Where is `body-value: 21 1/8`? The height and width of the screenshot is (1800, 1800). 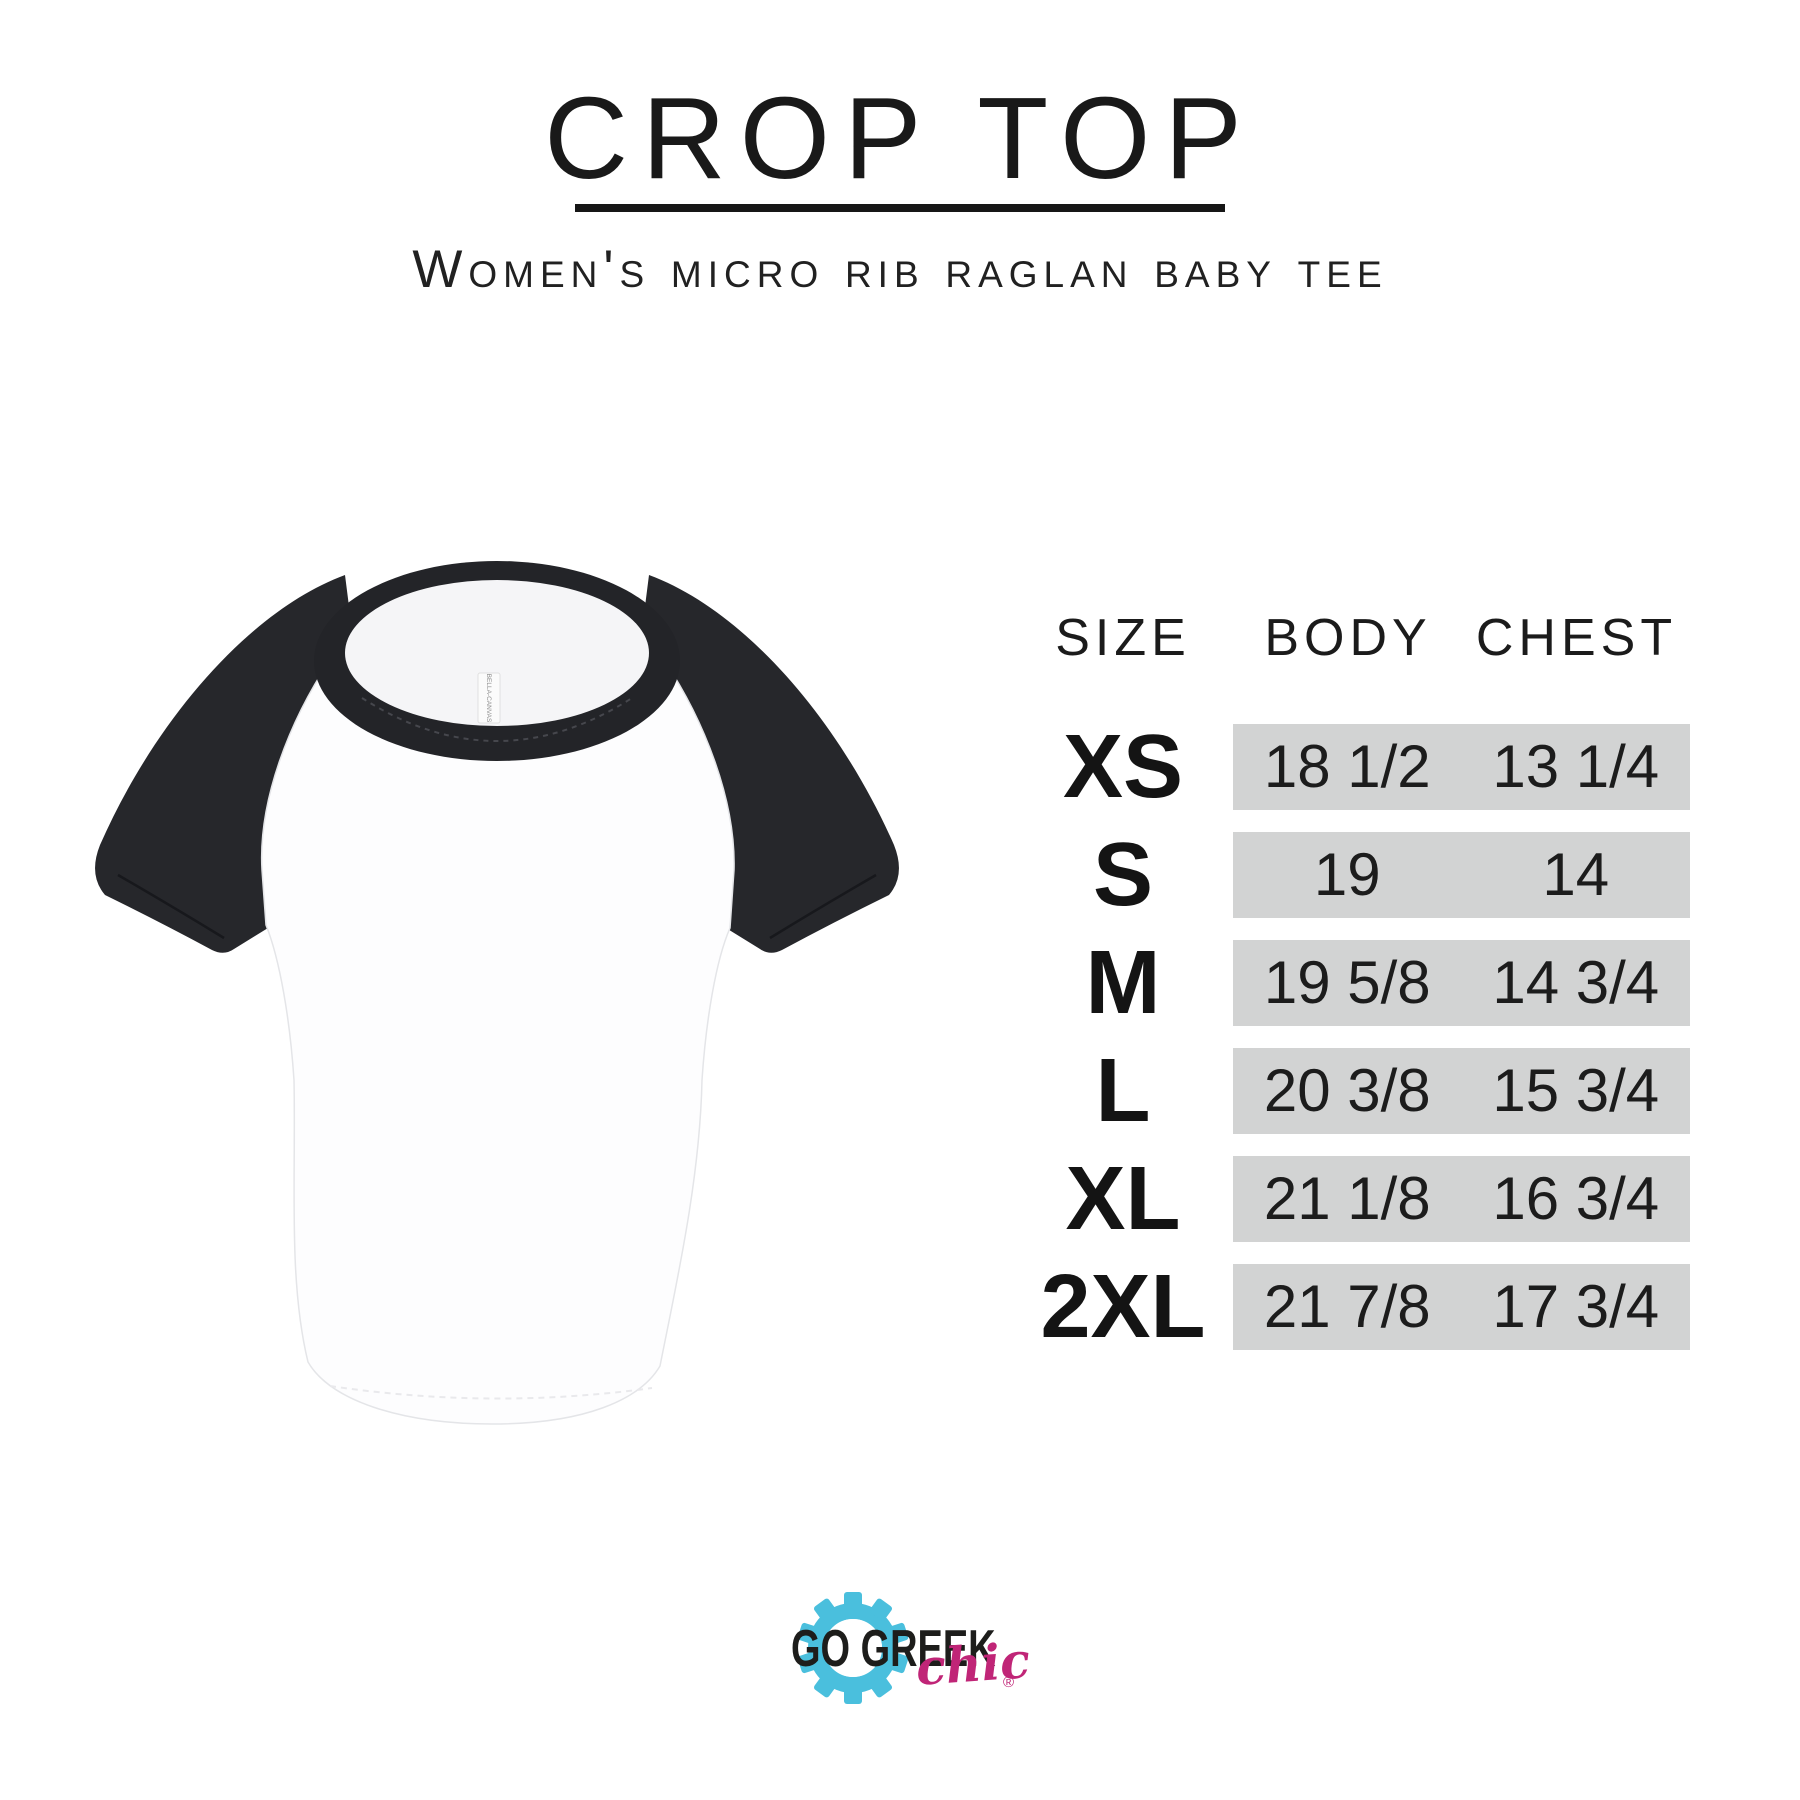 body-value: 21 1/8 is located at coordinates (1347, 1198).